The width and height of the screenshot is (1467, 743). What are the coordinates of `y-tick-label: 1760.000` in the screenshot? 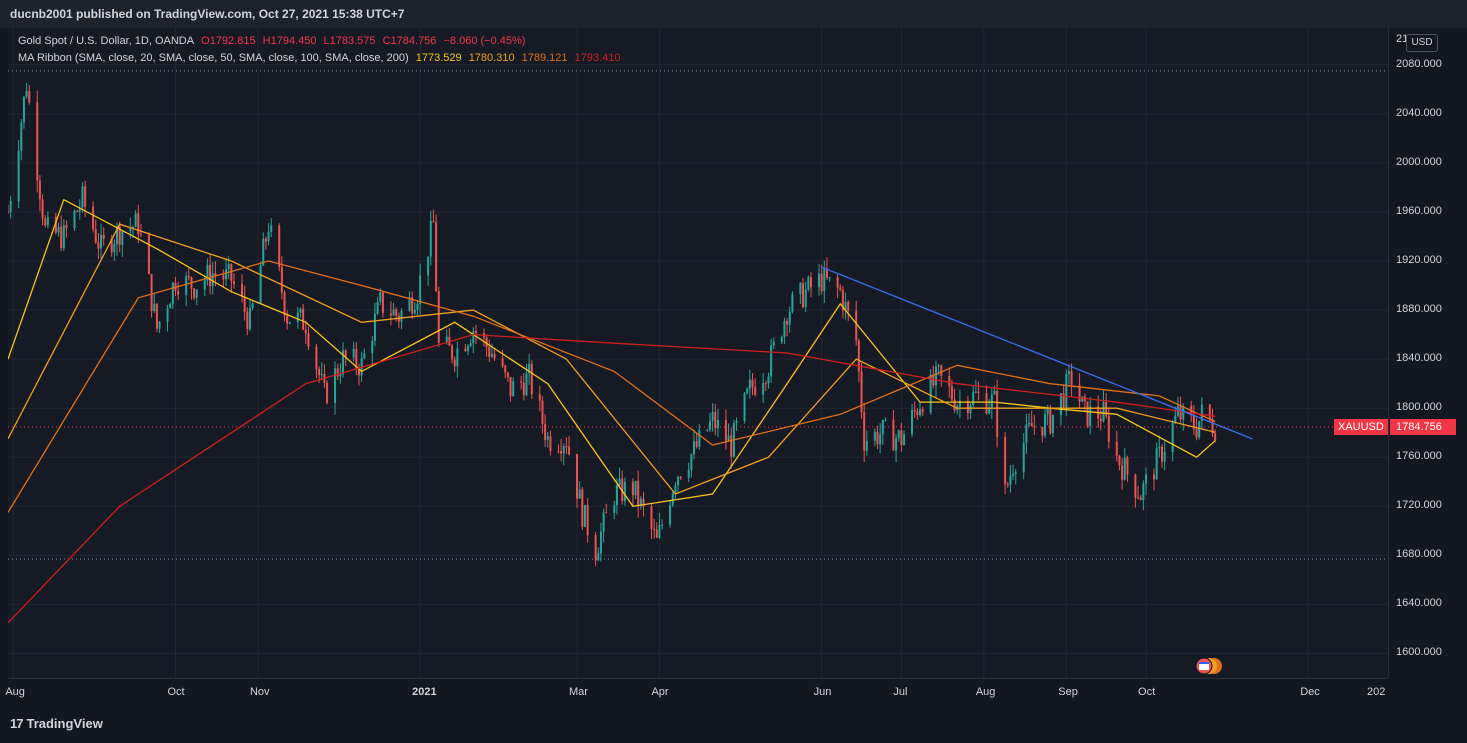 It's located at (1419, 456).